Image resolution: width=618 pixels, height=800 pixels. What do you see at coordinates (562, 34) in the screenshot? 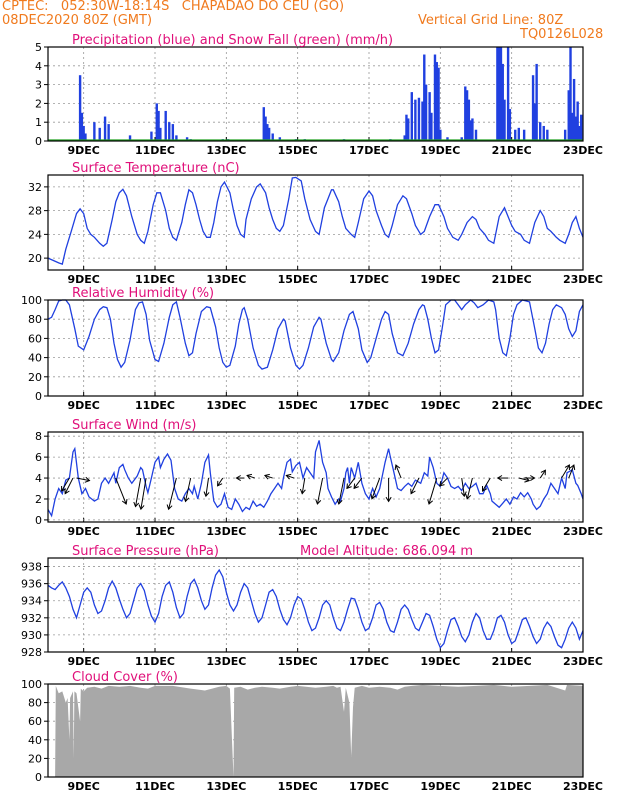
I see `header-code: TQ0126L028` at bounding box center [562, 34].